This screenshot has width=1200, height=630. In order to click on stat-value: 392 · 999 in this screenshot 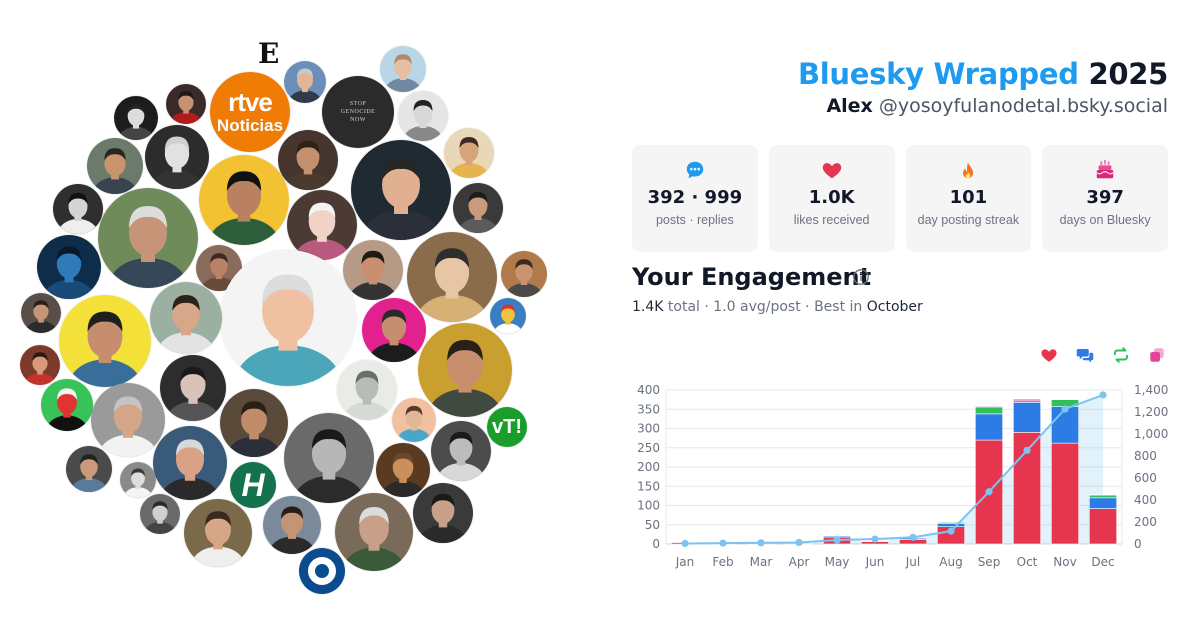, I will do `click(695, 197)`.